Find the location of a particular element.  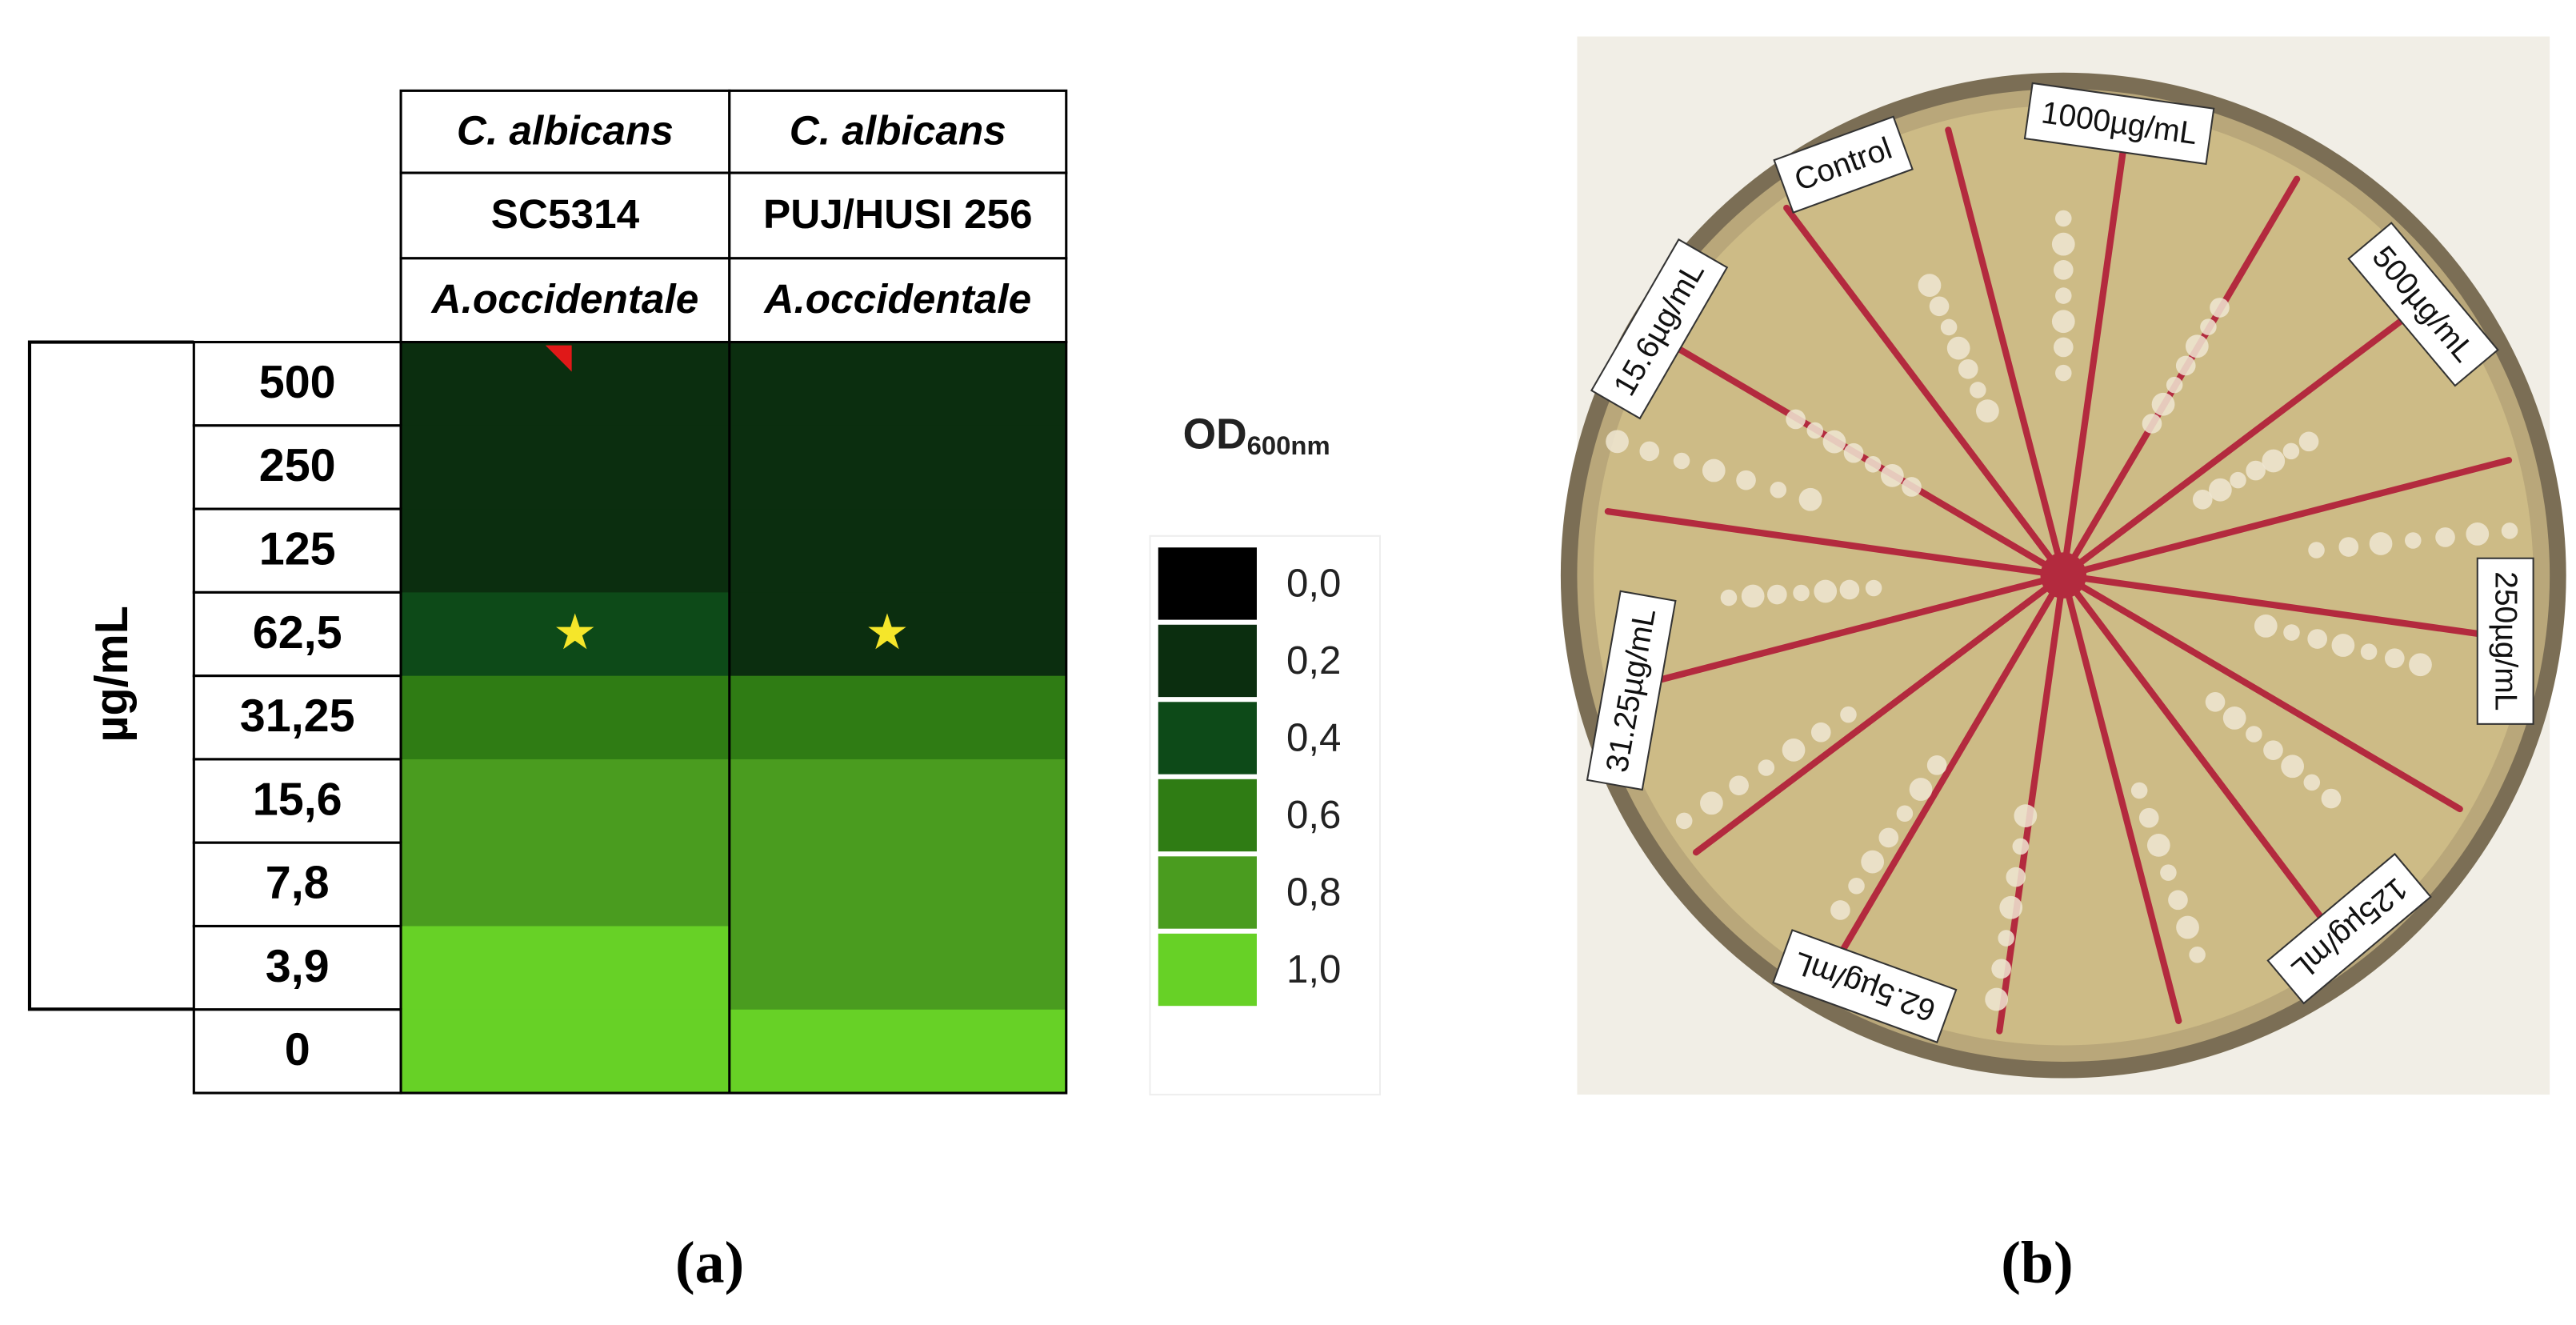

caption-b: (b) is located at coordinates (2037, 1262).